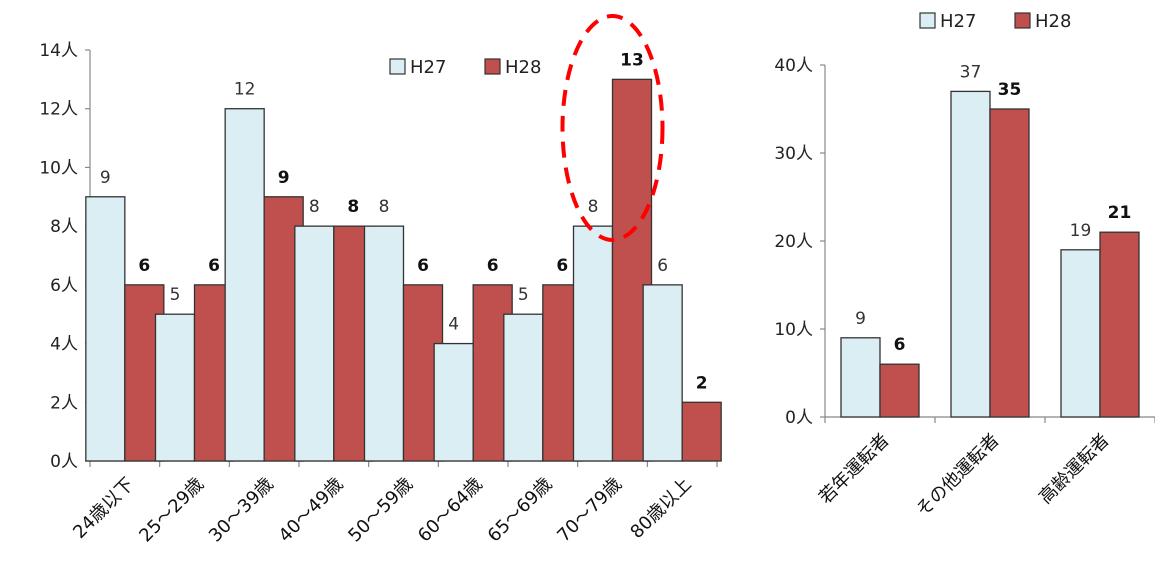  What do you see at coordinates (1081, 231) in the screenshot?
I see `data-label: 19` at bounding box center [1081, 231].